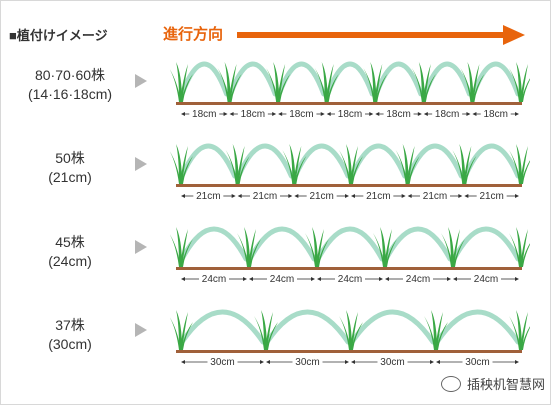  I want to click on row-spacing: (21cm), so click(70, 177).